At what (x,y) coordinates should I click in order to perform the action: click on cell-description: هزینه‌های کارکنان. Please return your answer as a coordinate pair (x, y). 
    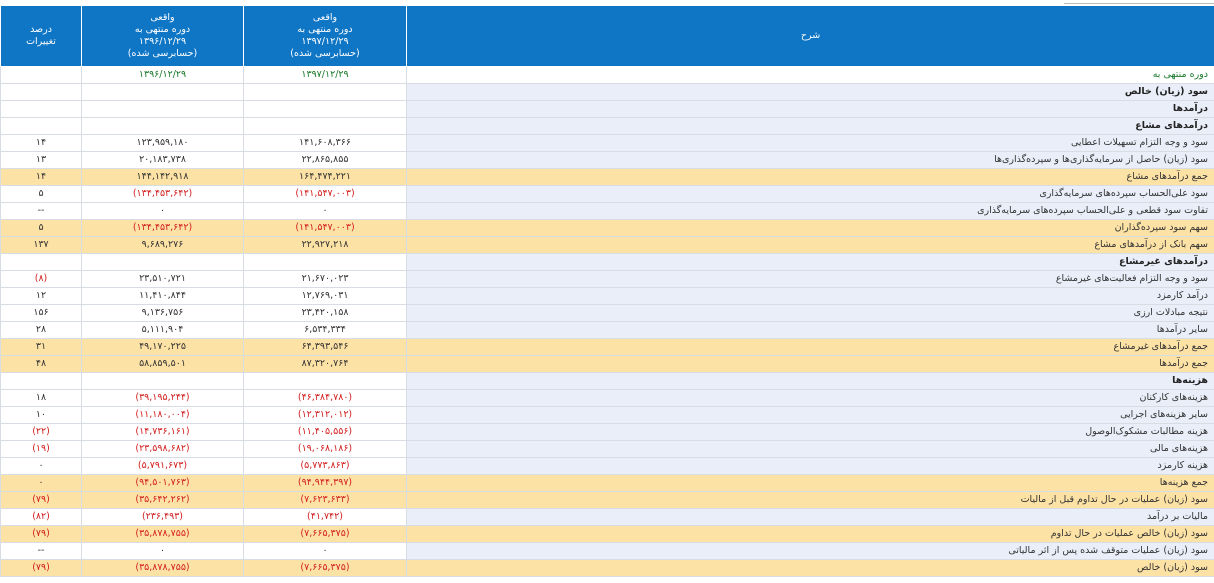
    Looking at the image, I should click on (810, 398).